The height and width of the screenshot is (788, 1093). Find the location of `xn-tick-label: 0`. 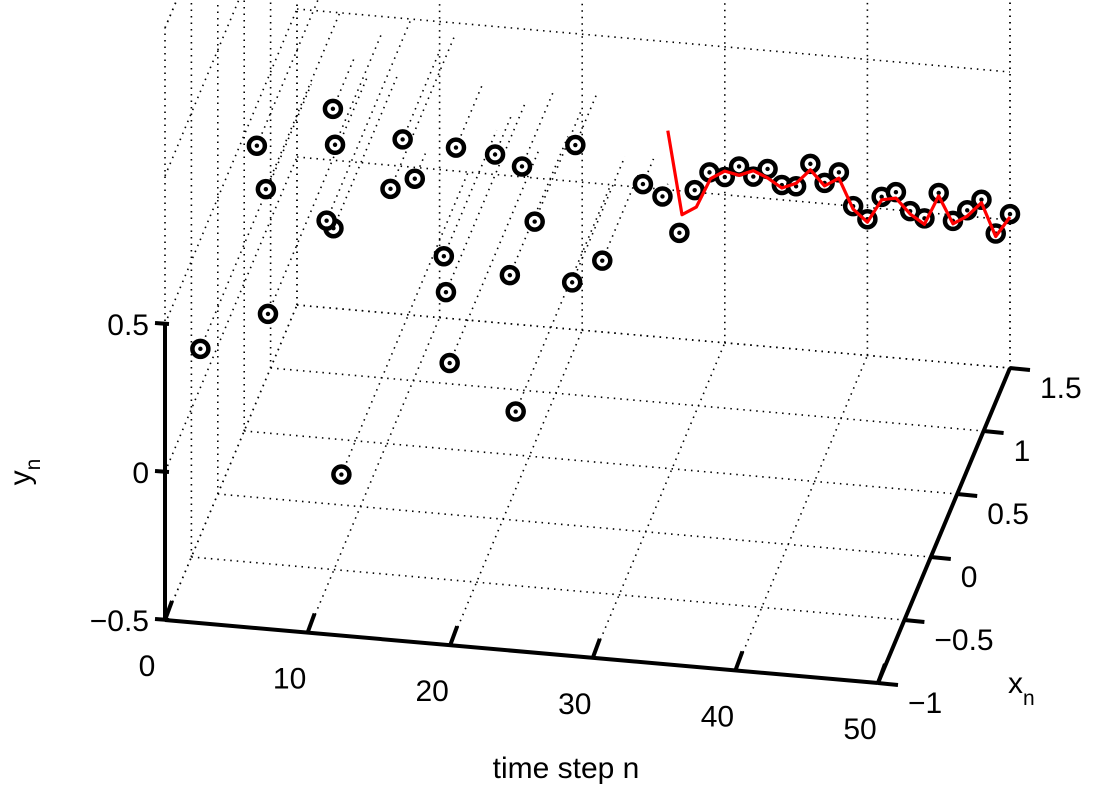

xn-tick-label: 0 is located at coordinates (969, 577).